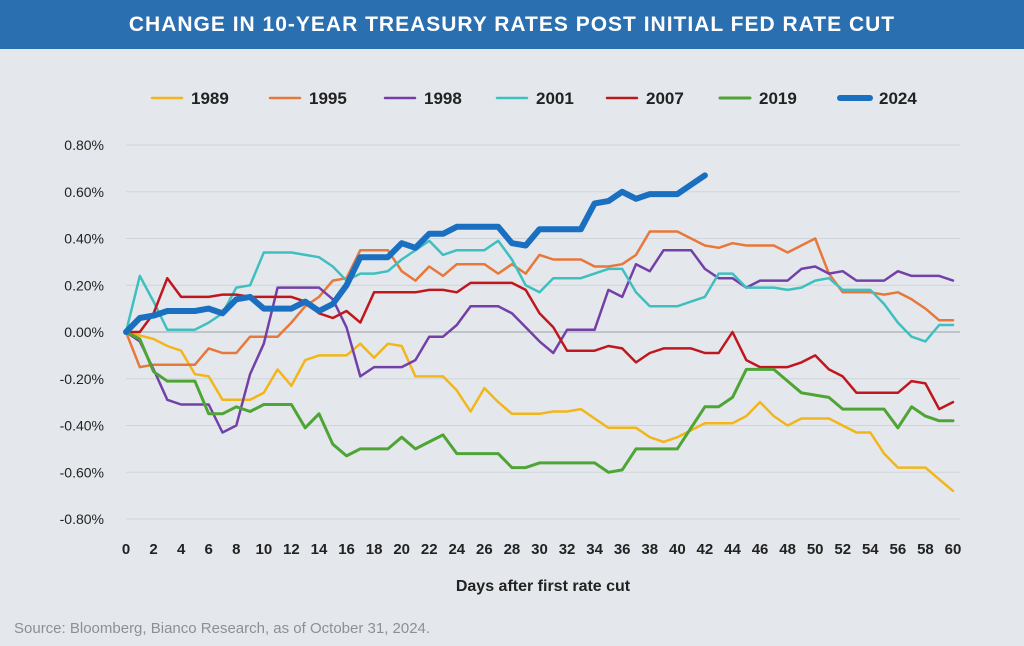 The width and height of the screenshot is (1024, 646). What do you see at coordinates (401, 549) in the screenshot?
I see `x-tick-label: 20` at bounding box center [401, 549].